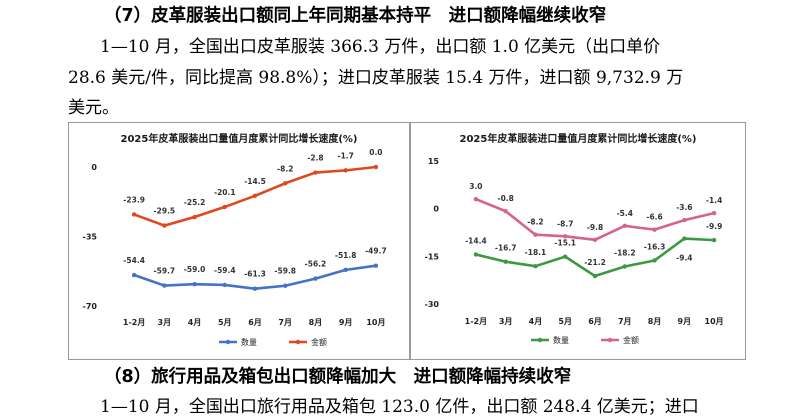  Describe the element at coordinates (476, 240) in the screenshot. I see `data-label: -14.4` at that location.